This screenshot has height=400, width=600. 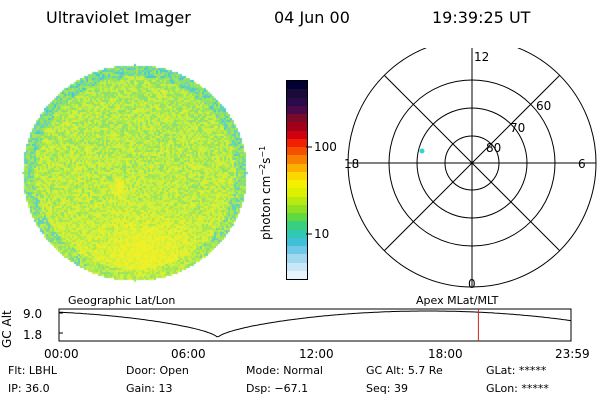 I want to click on instrument-title: Ultraviolet Imager, so click(x=118, y=17).